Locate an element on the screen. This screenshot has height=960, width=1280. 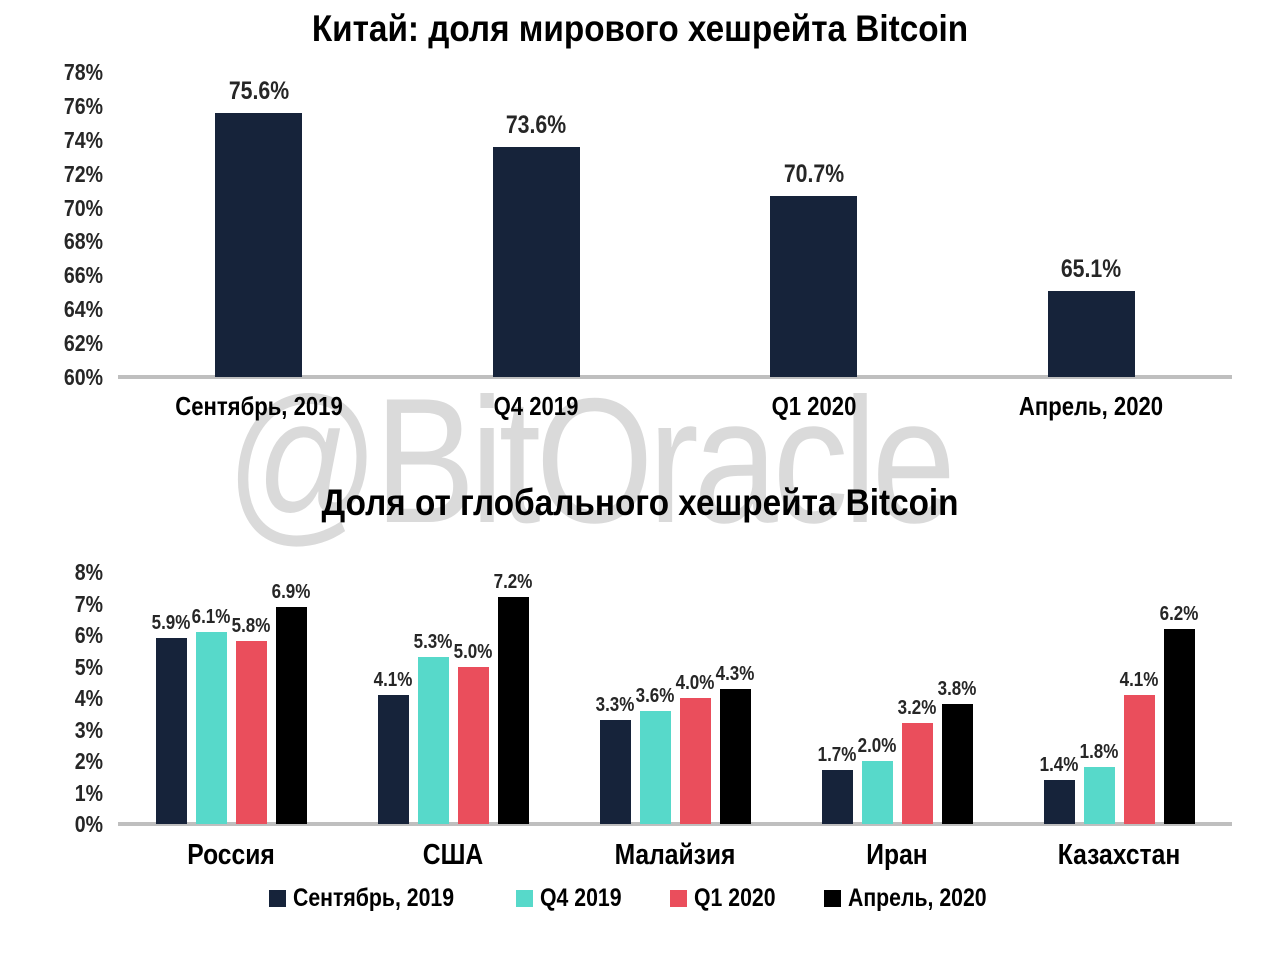
category-label: Апрель, 2020 is located at coordinates (1091, 406).